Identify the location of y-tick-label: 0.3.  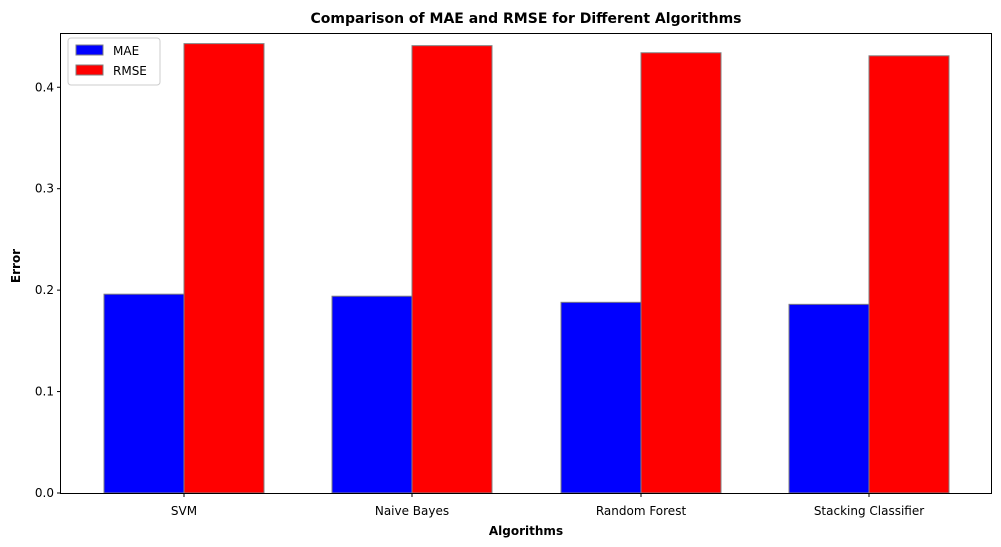
(44, 189).